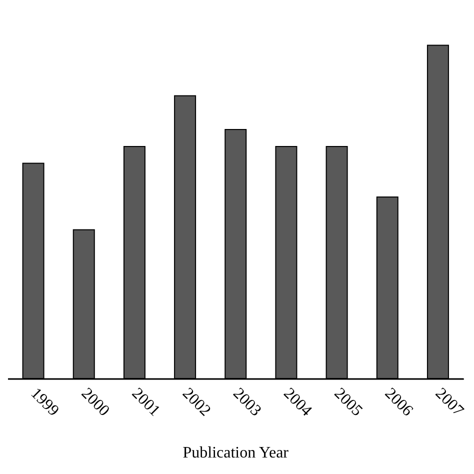 Image resolution: width=474 pixels, height=474 pixels. Describe the element at coordinates (449, 402) in the screenshot. I see `x-tick-label: 2007` at that location.